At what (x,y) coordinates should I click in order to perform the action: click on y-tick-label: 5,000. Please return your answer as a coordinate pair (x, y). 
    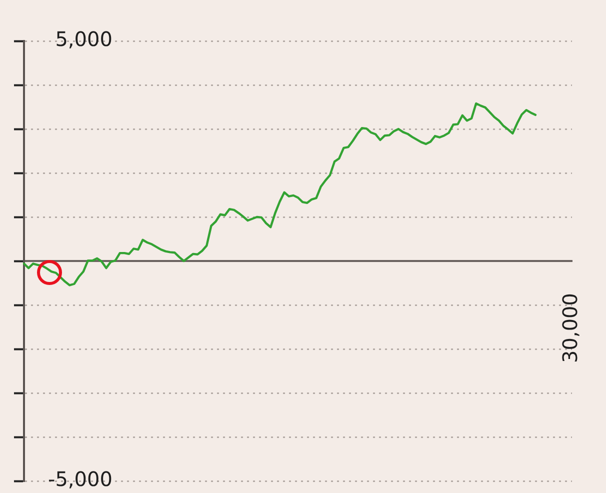
    Looking at the image, I should click on (83, 39).